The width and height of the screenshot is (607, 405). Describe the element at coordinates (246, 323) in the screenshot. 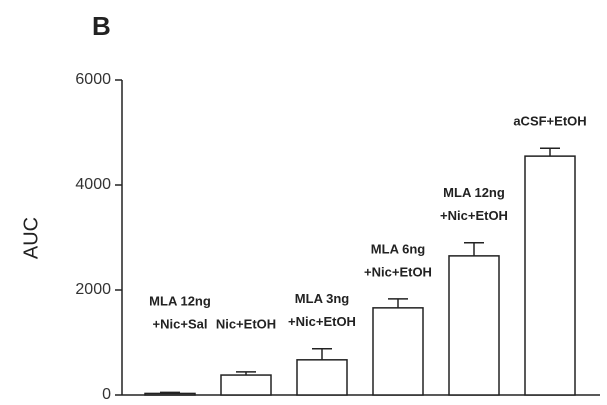

I see `category-label: Nic+EtOH` at that location.